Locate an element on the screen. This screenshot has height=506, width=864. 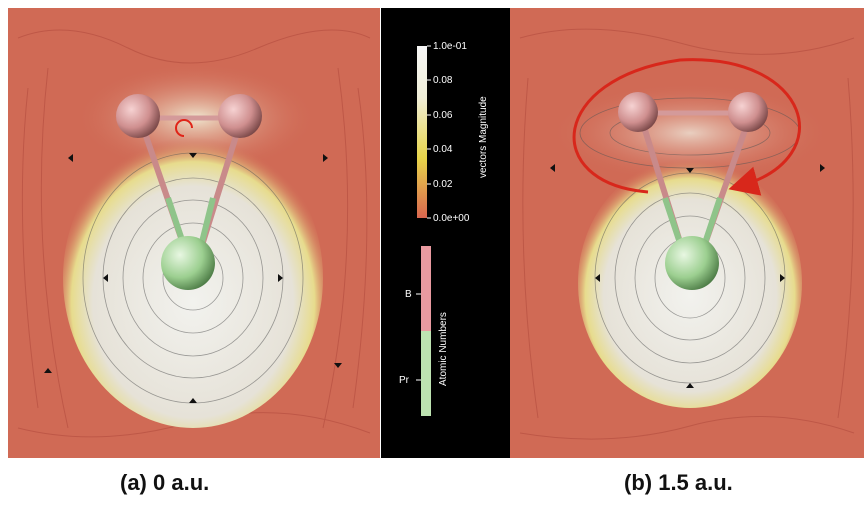
colorbar-tick-label: 0.08 is located at coordinates (443, 80).